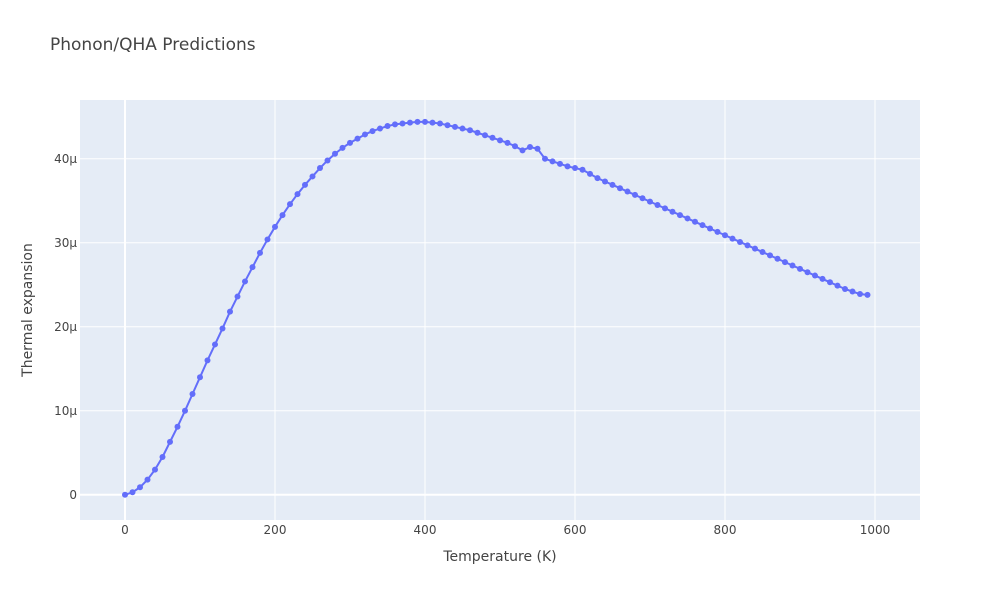 Image resolution: width=1000 pixels, height=600 pixels. Describe the element at coordinates (28, 310) in the screenshot. I see `y-axis-title: Thermal expansion` at that location.